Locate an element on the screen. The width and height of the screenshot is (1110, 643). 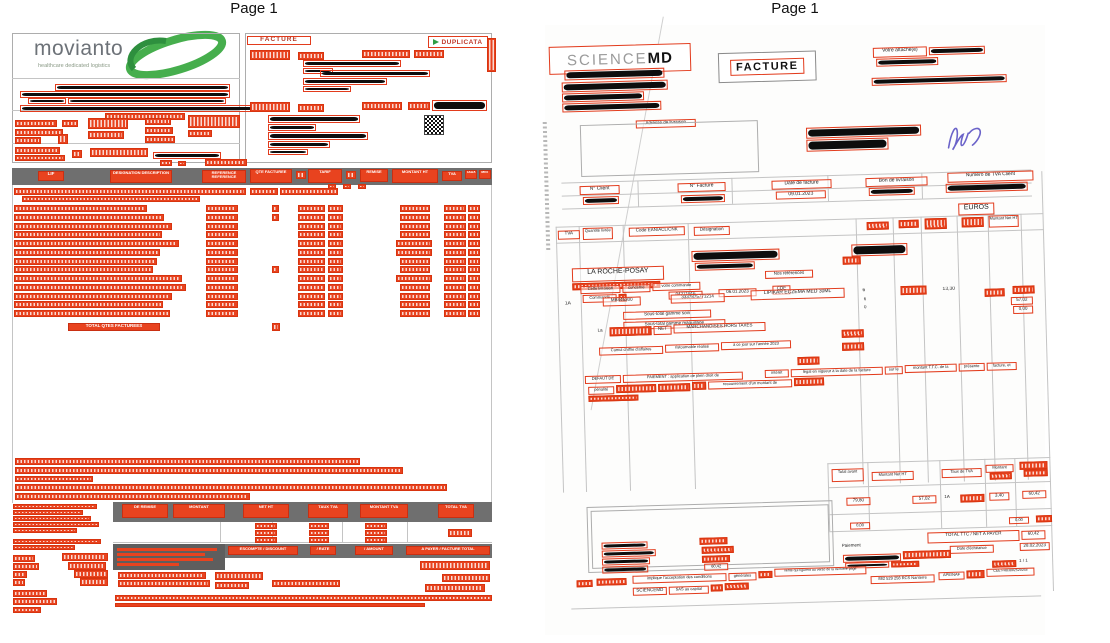
ocr-text-box: Votre attaché(e) is located at coordinates (900, 52).